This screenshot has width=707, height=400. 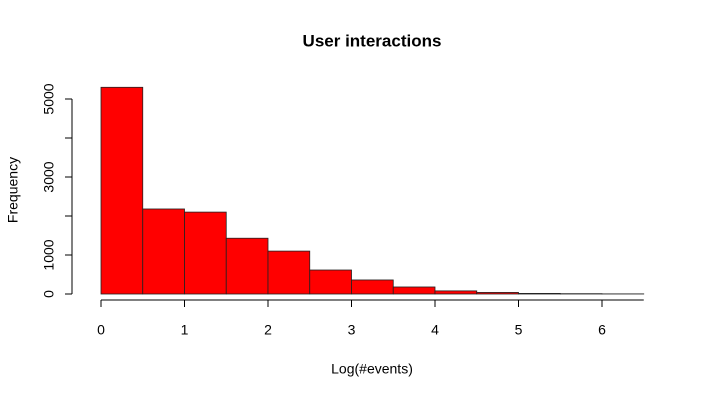 I want to click on y-tick-label: 3000, so click(x=49, y=176).